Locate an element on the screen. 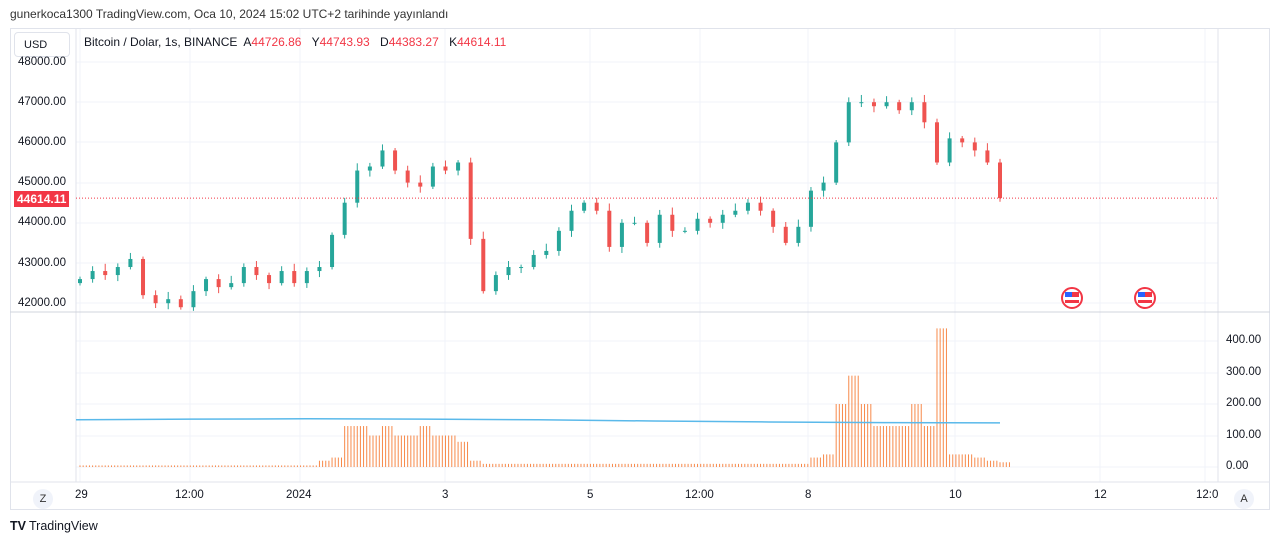 The image size is (1281, 545). low-label: D is located at coordinates (384, 42).